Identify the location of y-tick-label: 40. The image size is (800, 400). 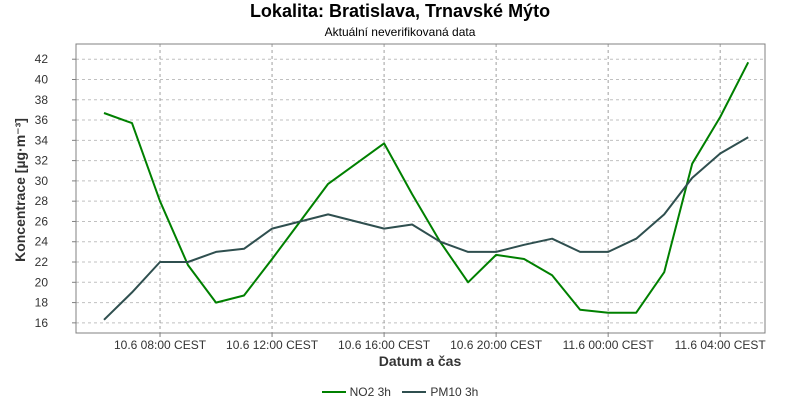
(42, 79).